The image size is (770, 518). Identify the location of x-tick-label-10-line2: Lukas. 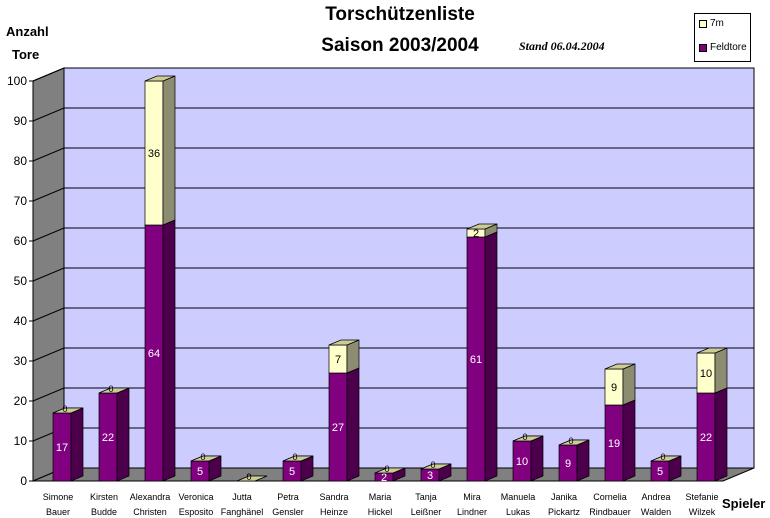
(518, 512).